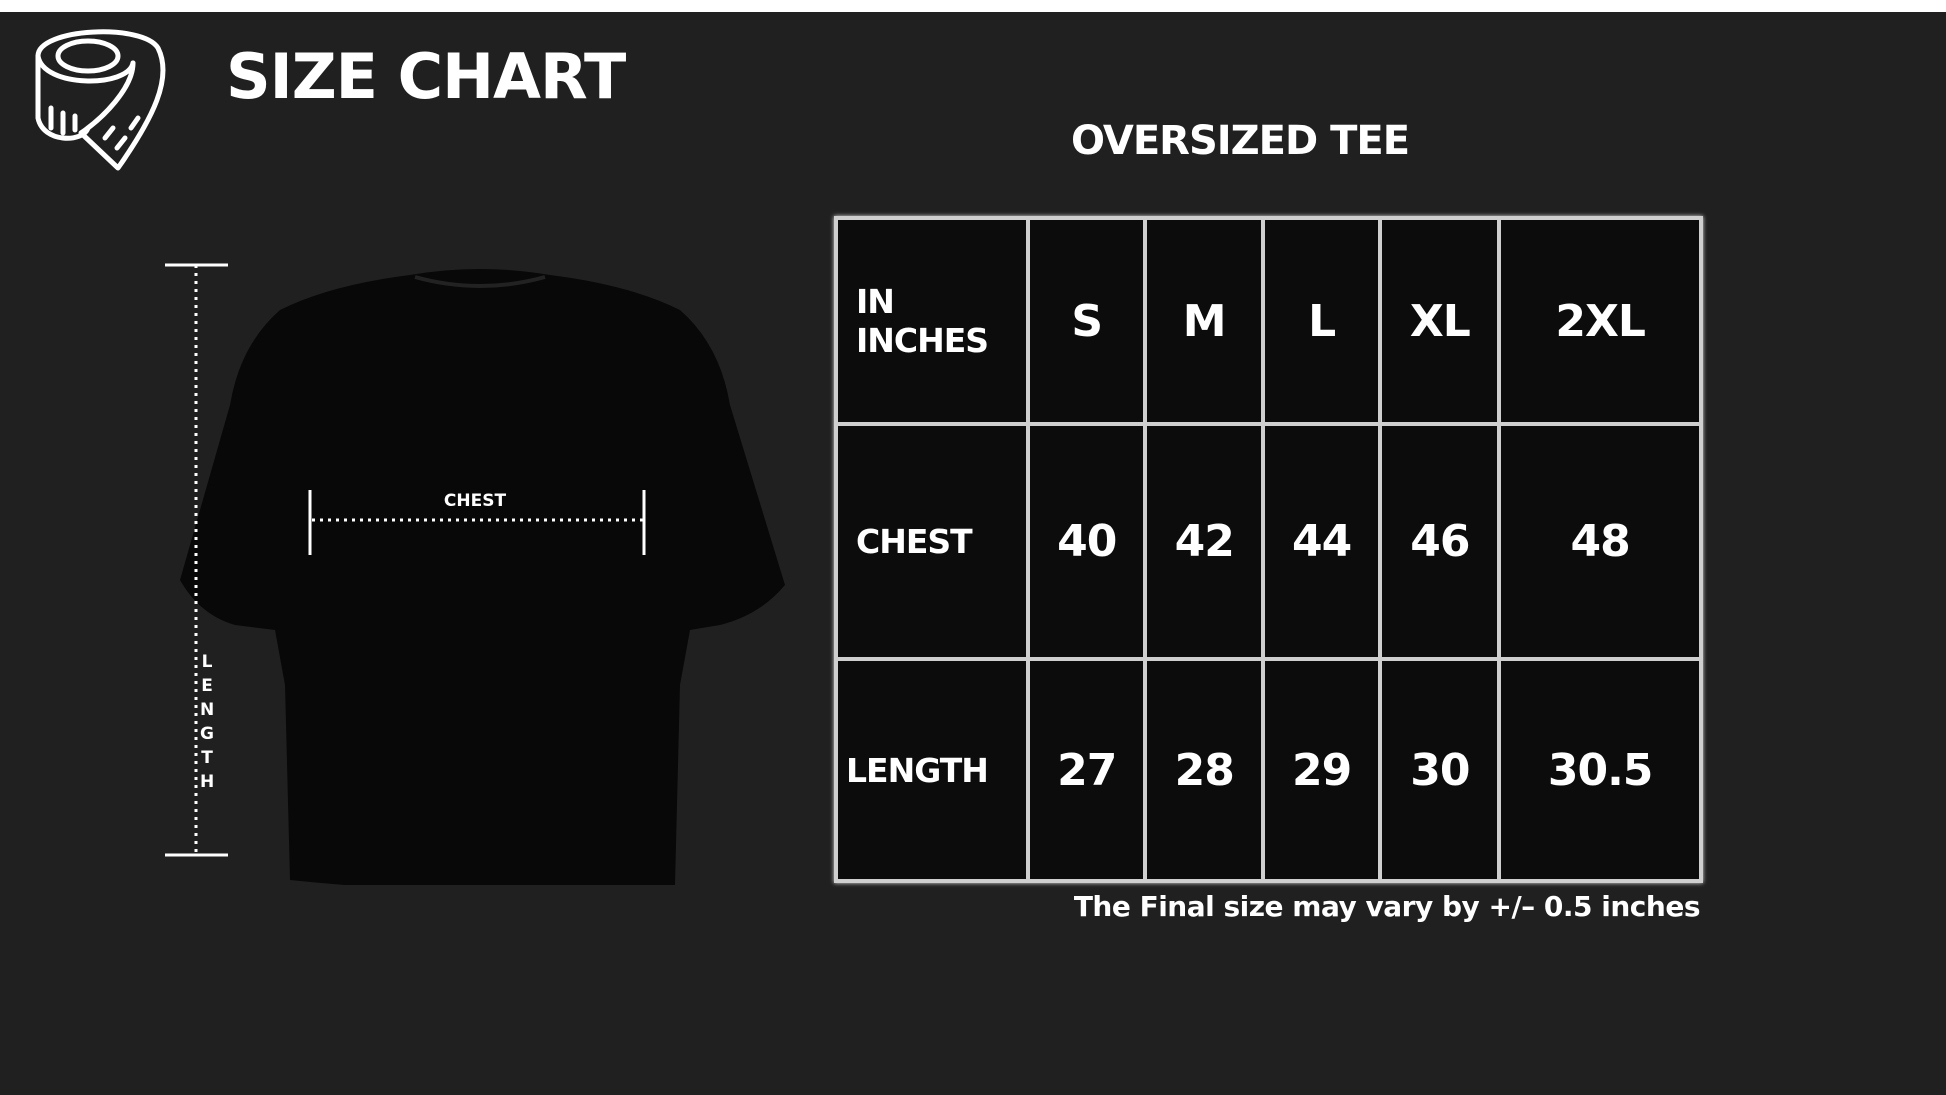  What do you see at coordinates (207, 722) in the screenshot?
I see `length-label: LENGTH` at bounding box center [207, 722].